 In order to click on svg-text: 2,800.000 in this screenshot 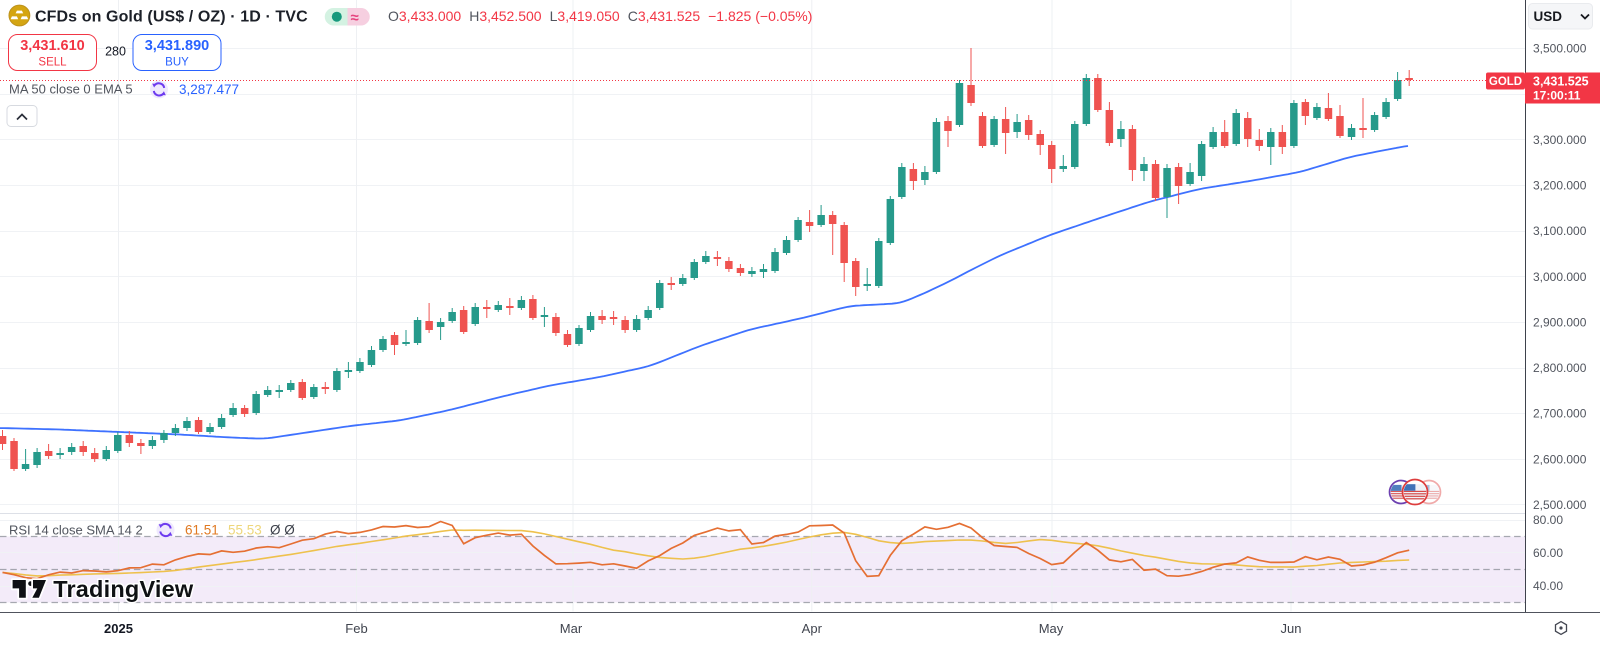, I will do `click(1560, 368)`.